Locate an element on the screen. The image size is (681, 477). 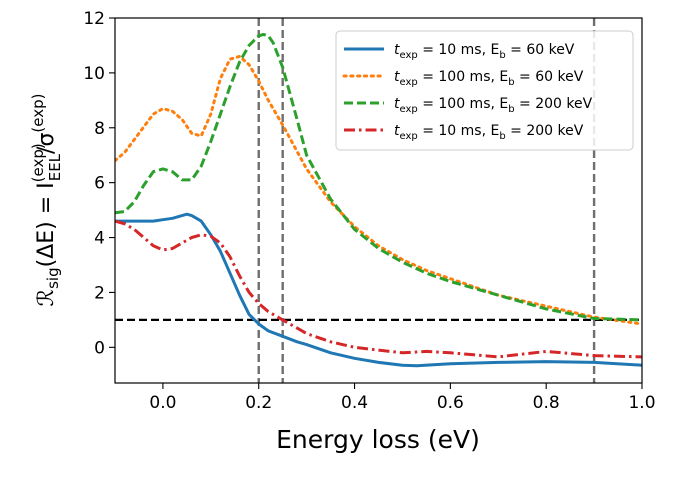
y-label-sup1: (exp) is located at coordinates (38, 162).